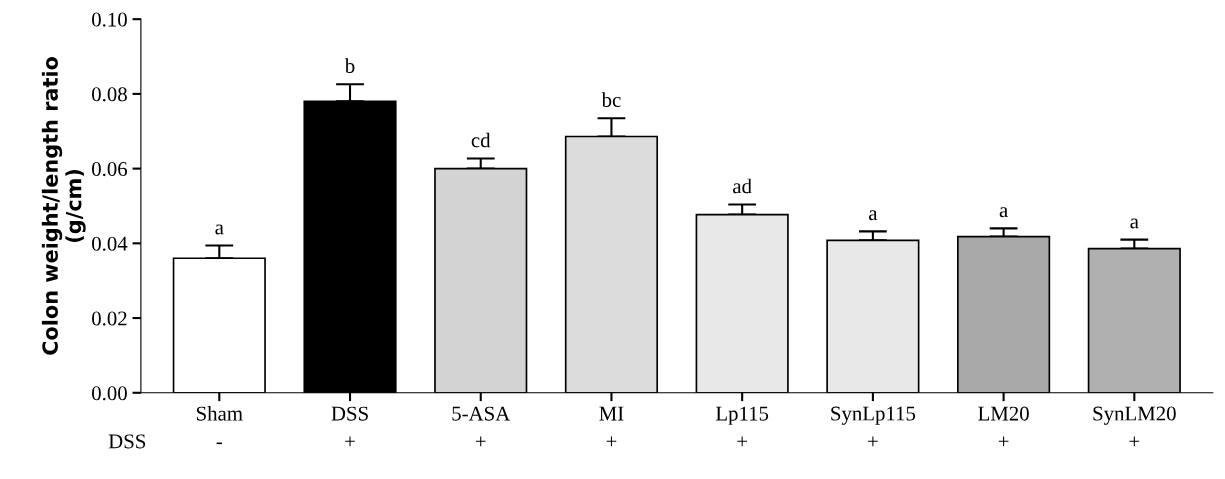 The image size is (1225, 479). I want to click on x-tick-label: SynLM20, so click(1134, 415).